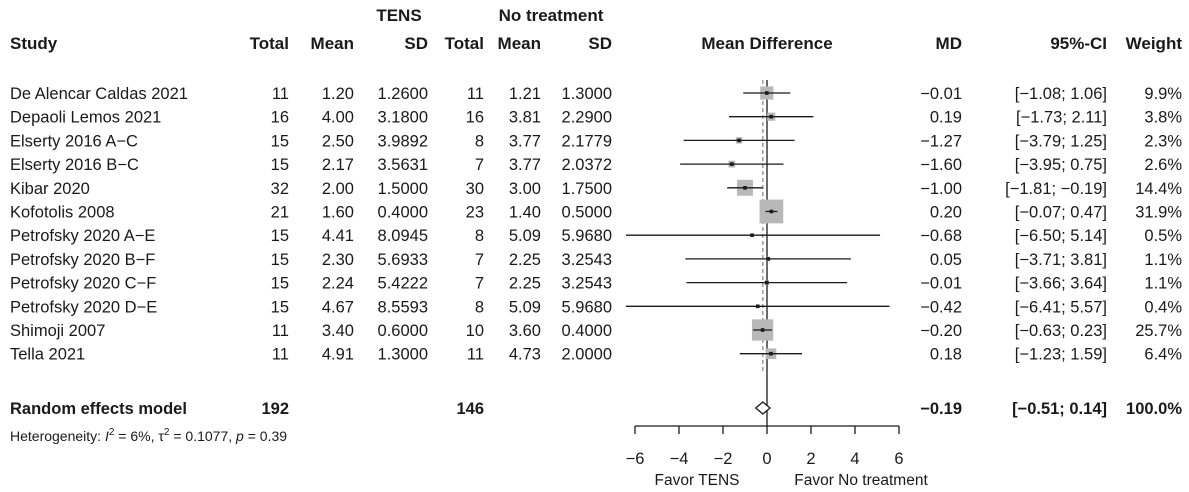 The width and height of the screenshot is (1189, 492). I want to click on axis-label-favor-no-treatment: Favor No treatment, so click(861, 480).